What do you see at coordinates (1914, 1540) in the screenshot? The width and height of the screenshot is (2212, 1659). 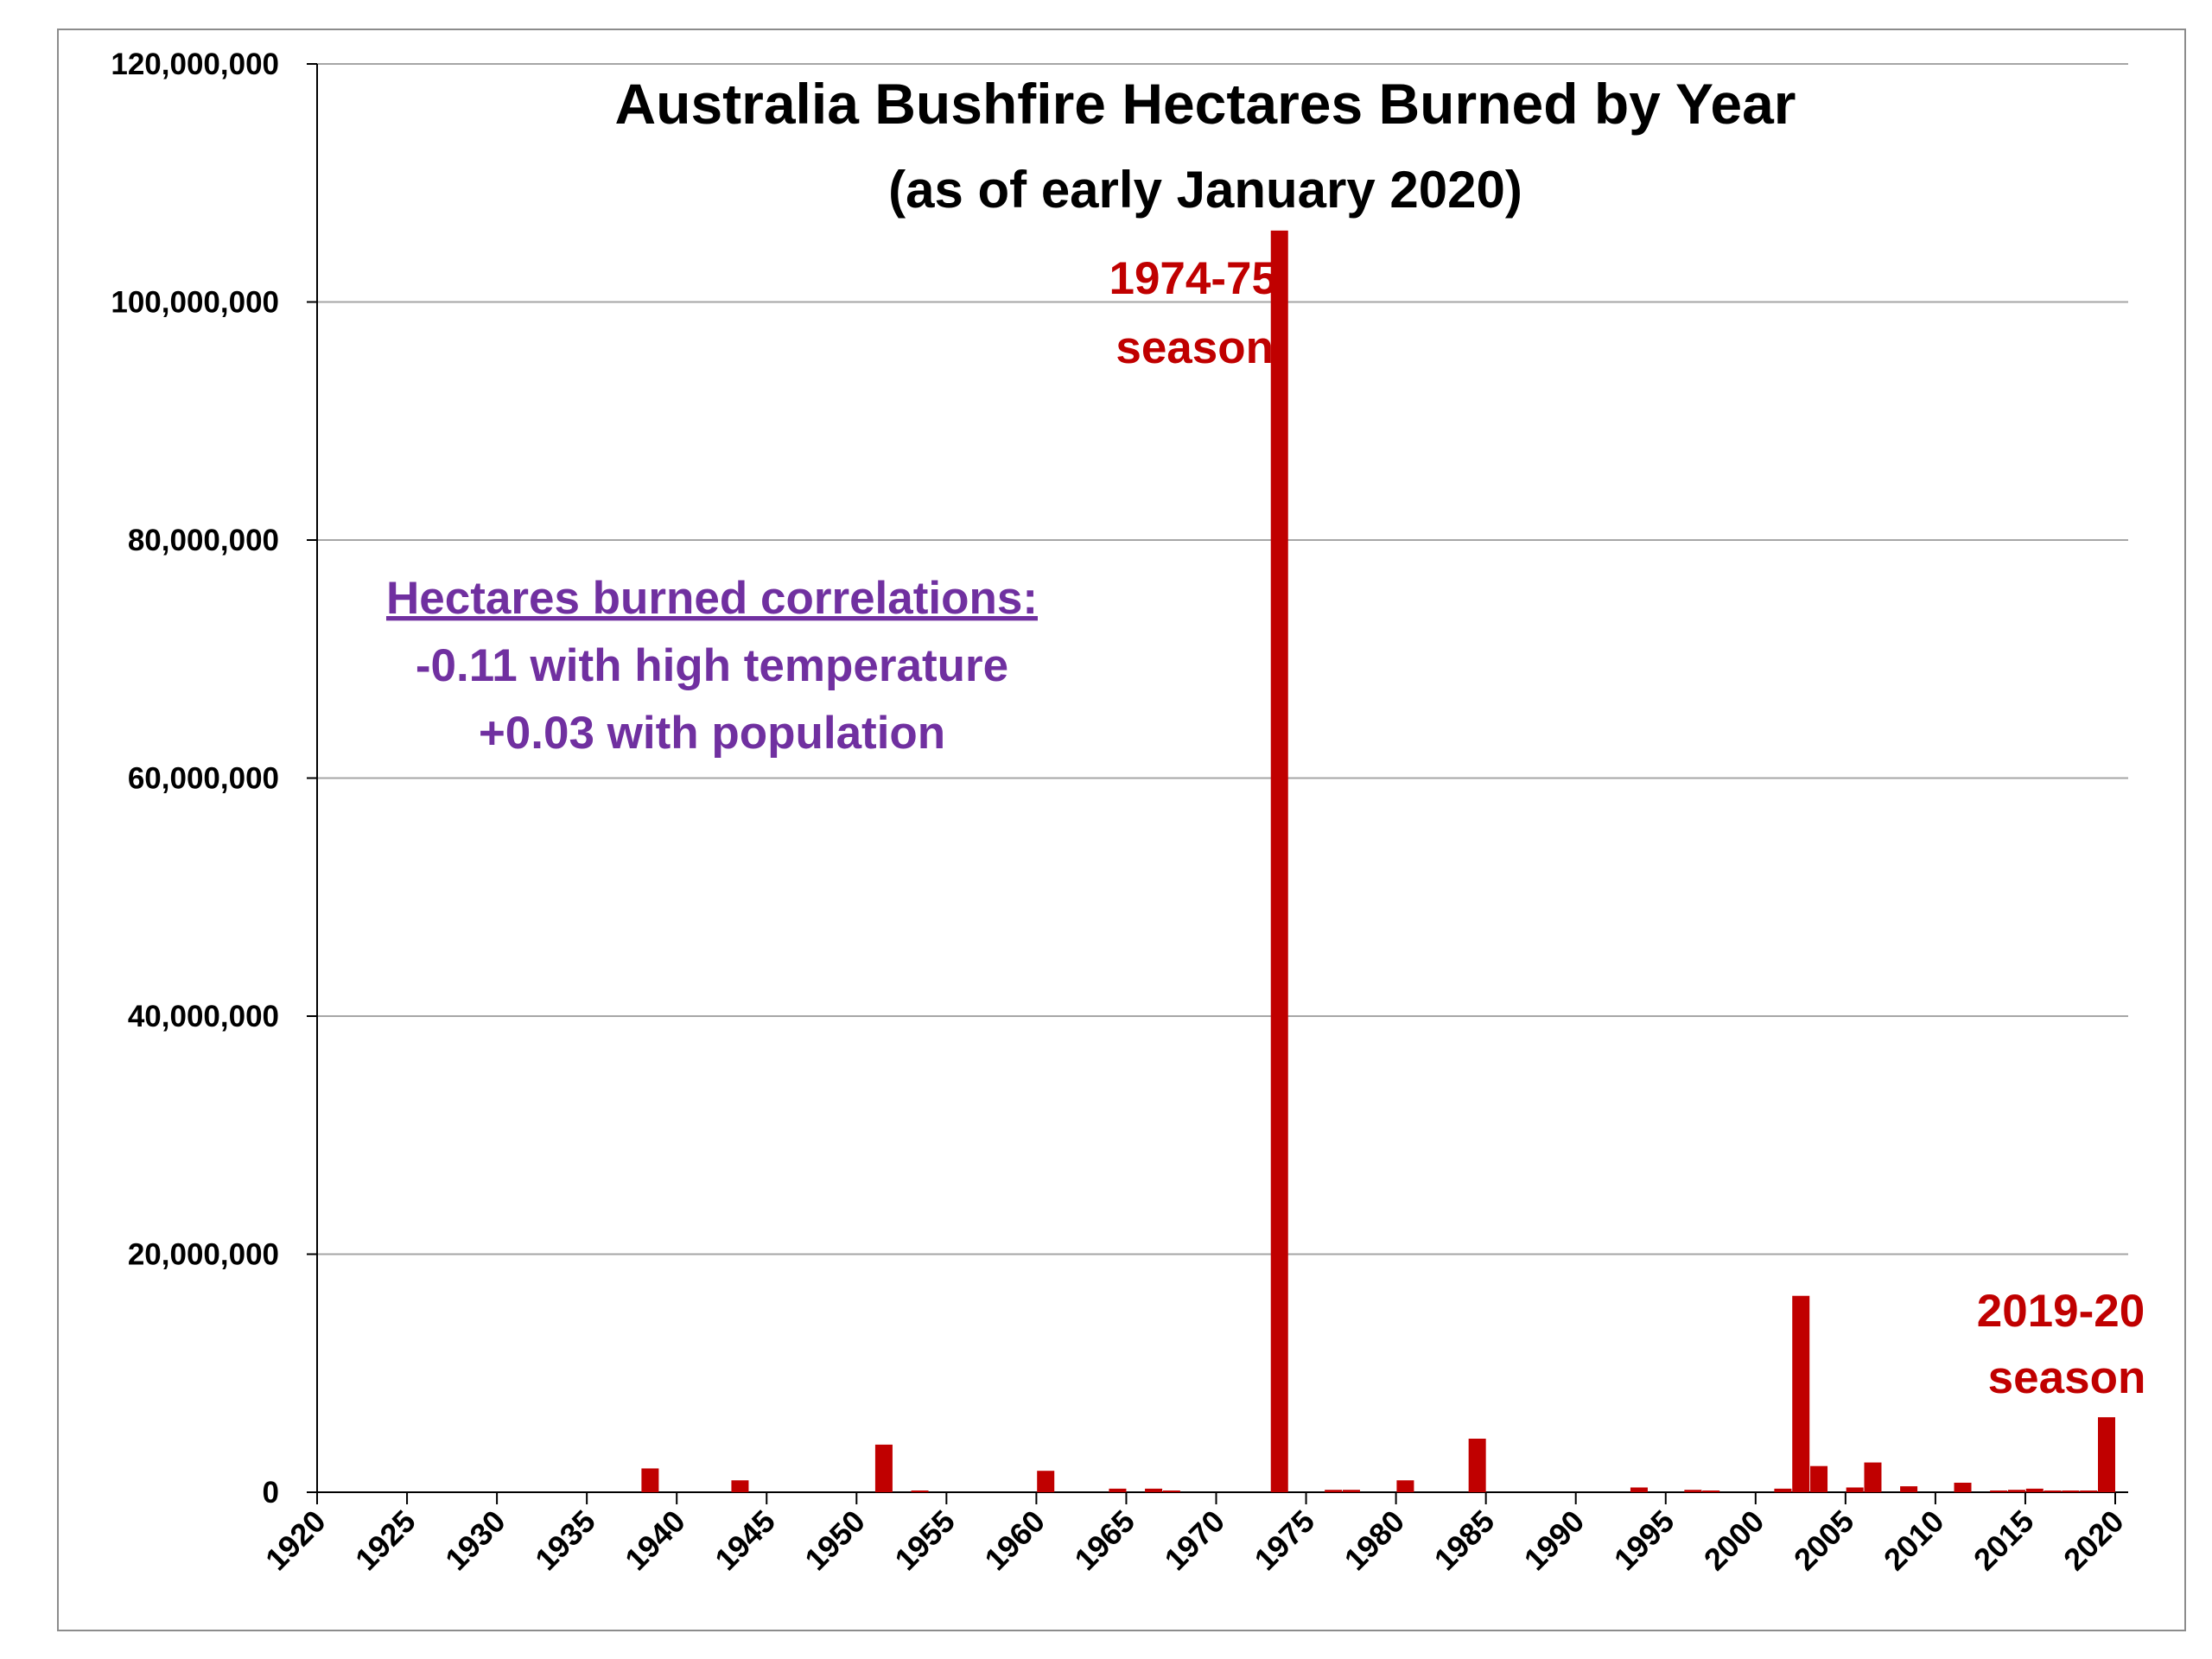 I see `x-tick-label: 2010` at bounding box center [1914, 1540].